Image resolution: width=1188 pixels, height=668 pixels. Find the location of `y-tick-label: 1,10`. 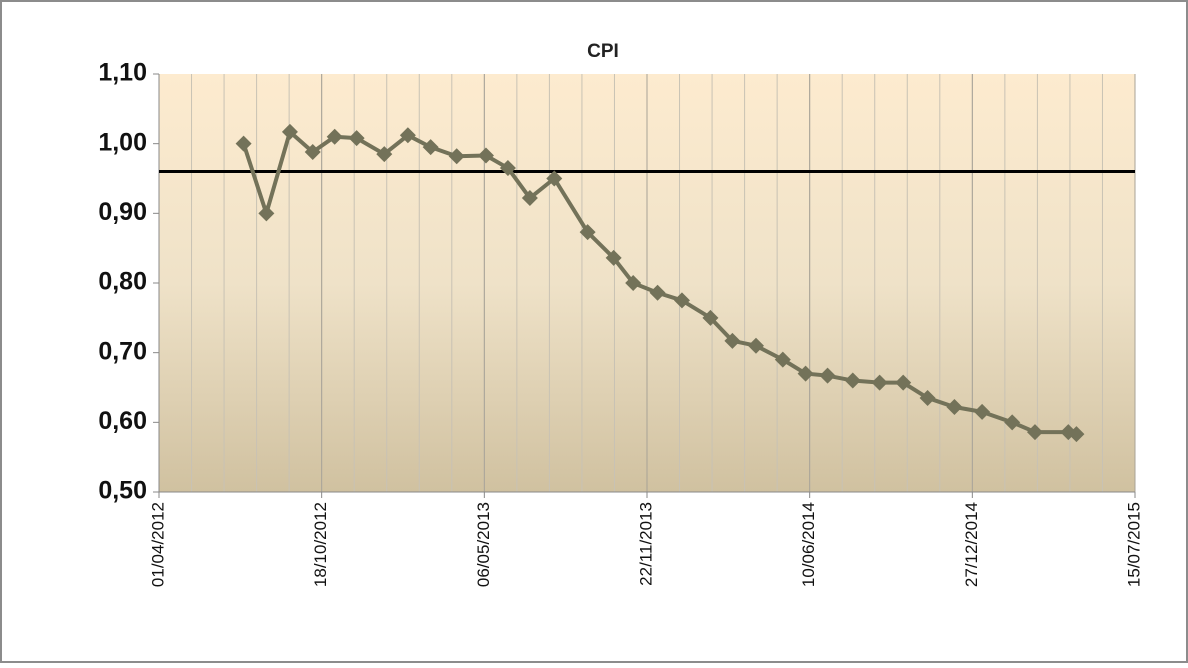

y-tick-label: 1,10 is located at coordinates (122, 73).